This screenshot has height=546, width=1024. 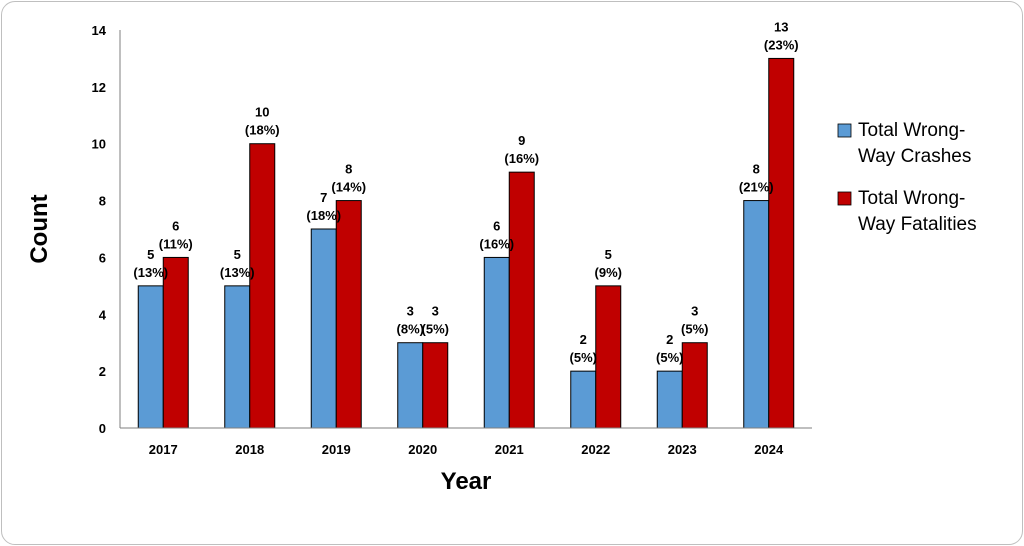 I want to click on data-label-percent: (23%), so click(x=781, y=44).